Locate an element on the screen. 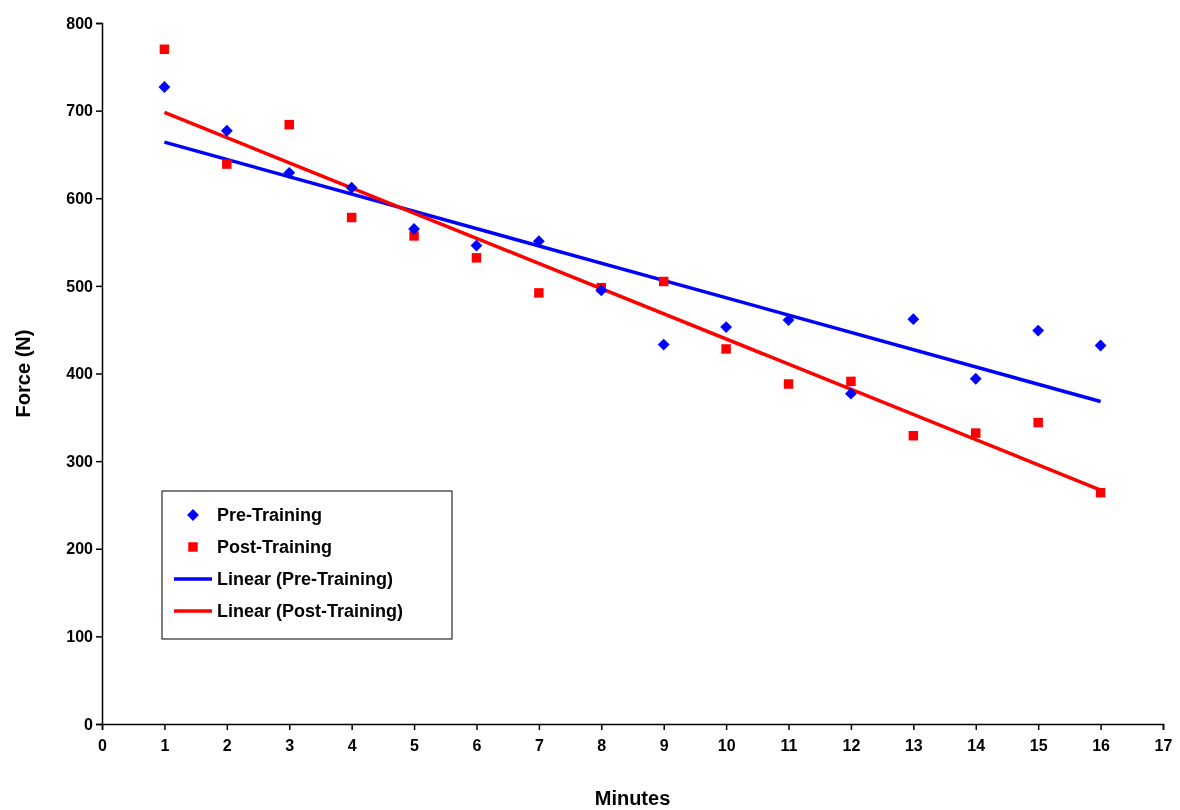  x-tick-label: 17 is located at coordinates (1163, 745).